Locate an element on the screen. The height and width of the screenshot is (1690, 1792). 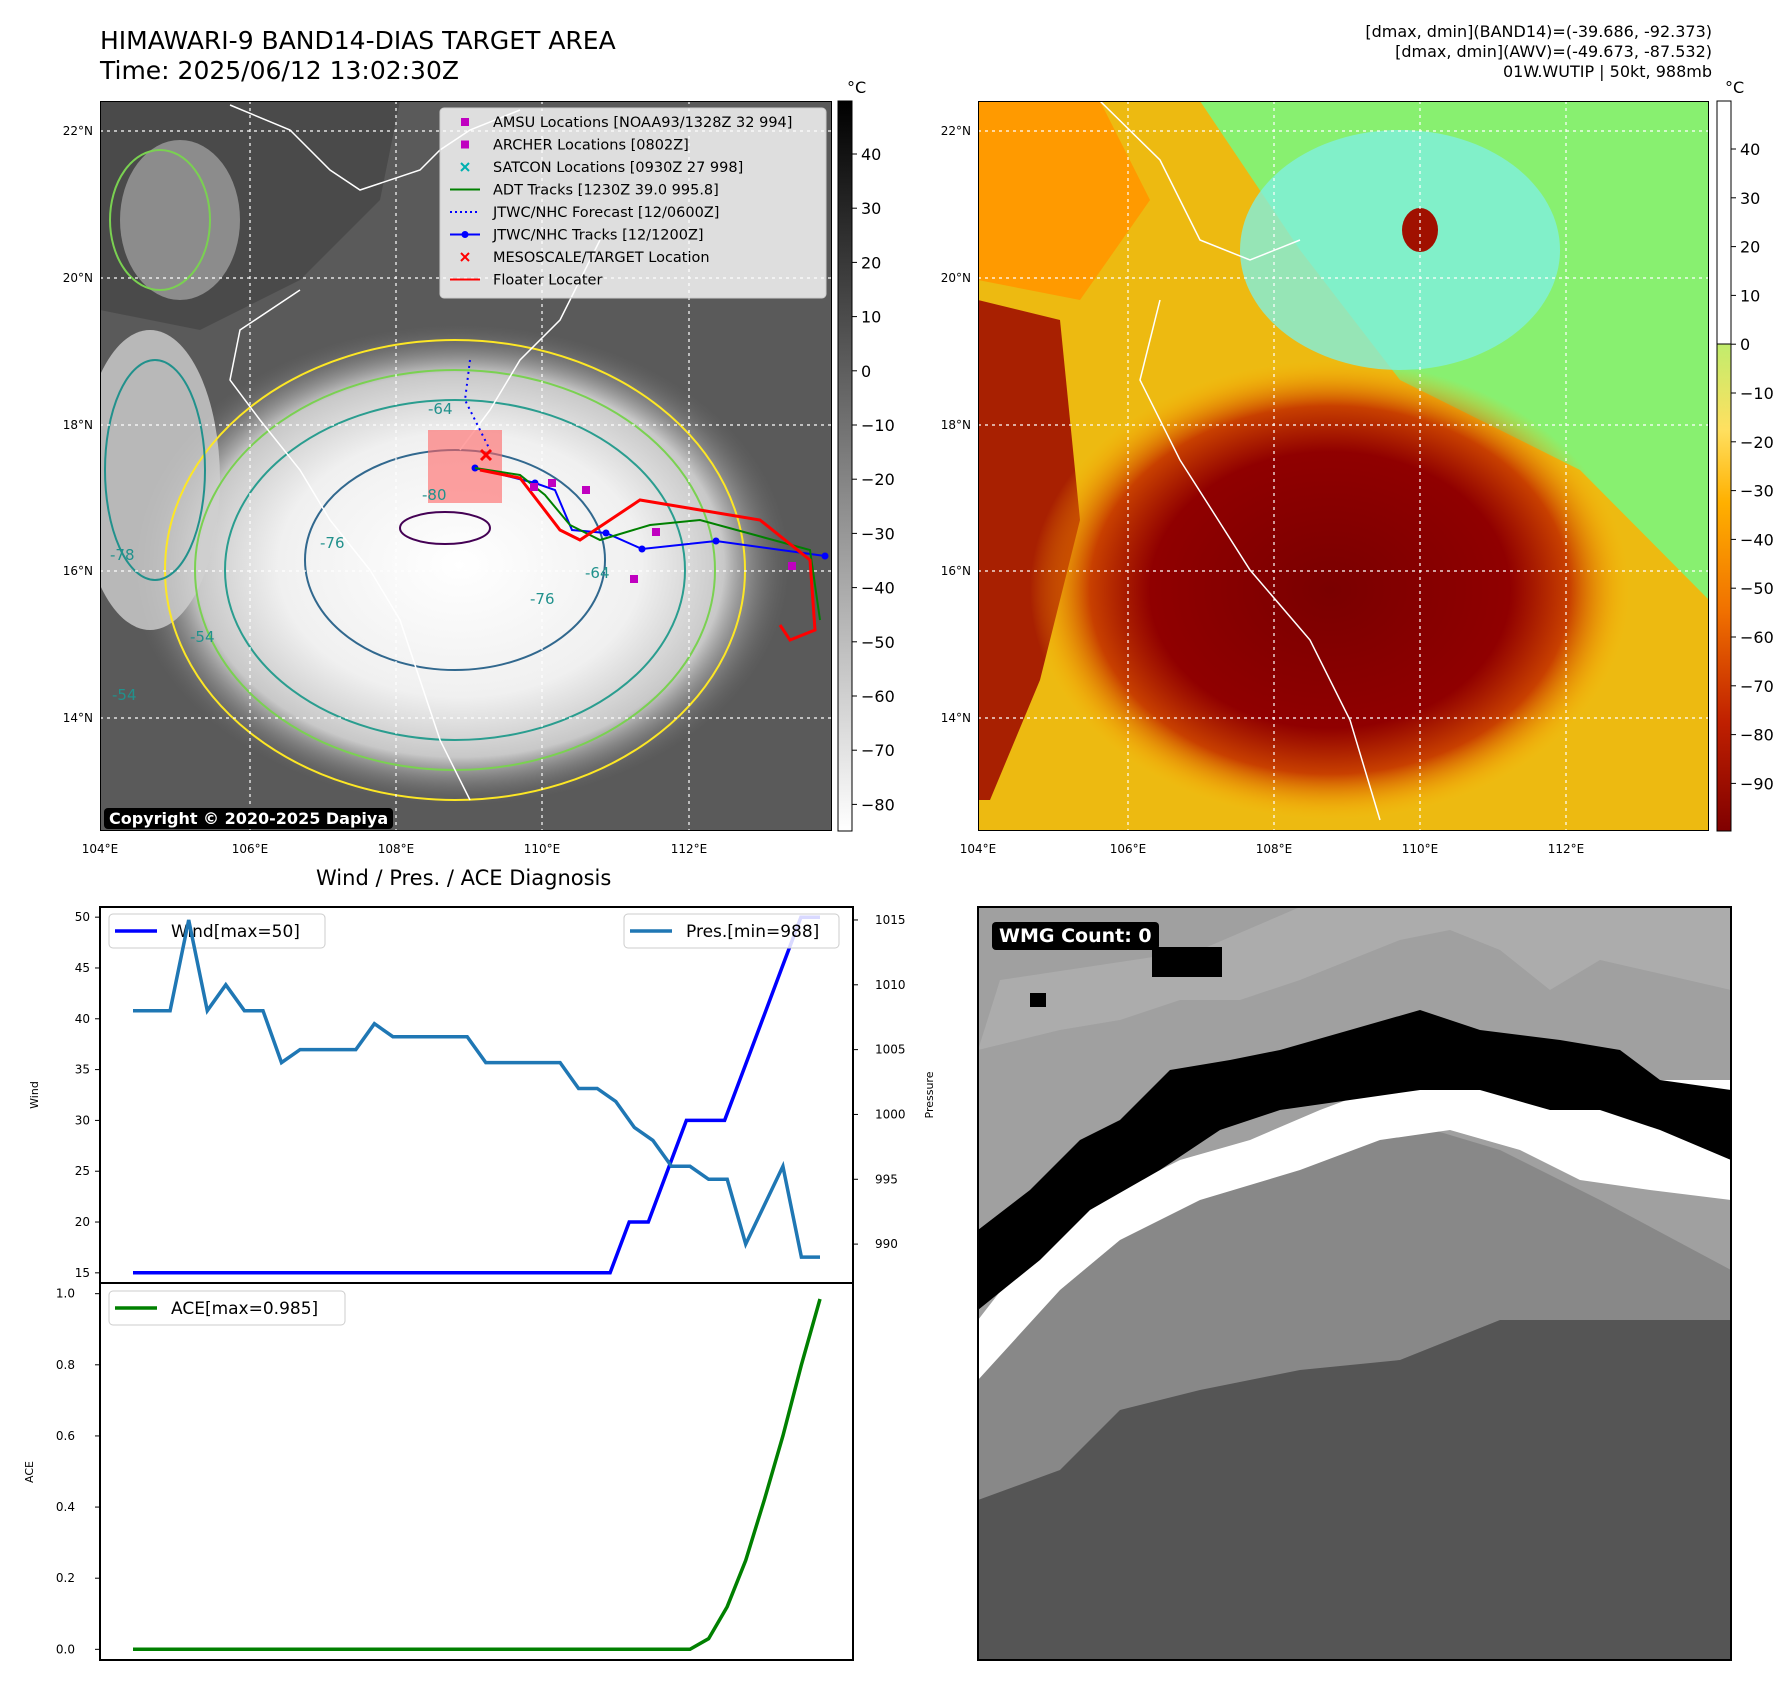
right-colorbar-tick-label: −20 is located at coordinates (1757, 442).